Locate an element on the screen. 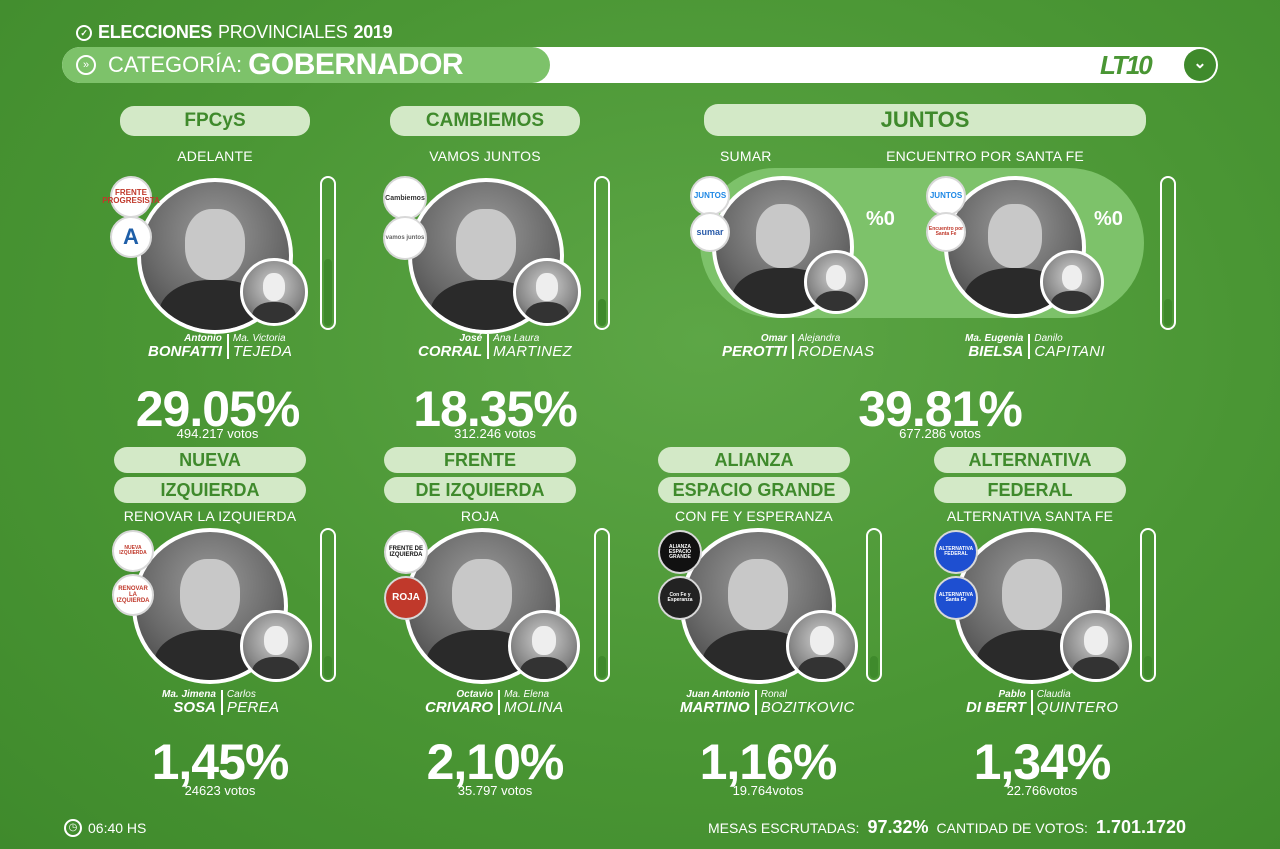  party-logo-badge: NUEVA IZQUIERDA is located at coordinates (133, 551).